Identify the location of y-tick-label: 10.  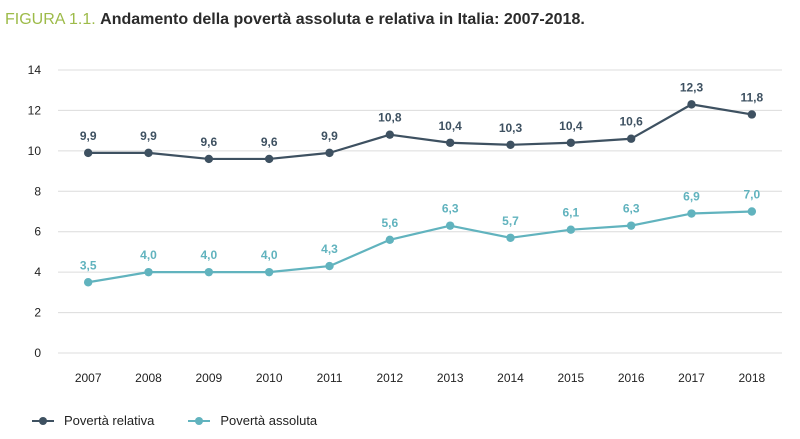
(35, 151).